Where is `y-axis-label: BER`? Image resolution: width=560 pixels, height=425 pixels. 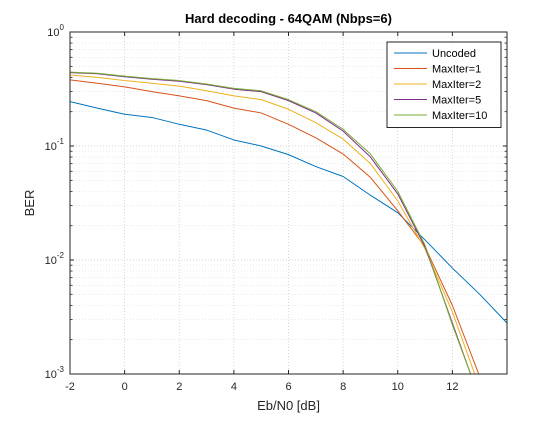 y-axis-label: BER is located at coordinates (29, 203).